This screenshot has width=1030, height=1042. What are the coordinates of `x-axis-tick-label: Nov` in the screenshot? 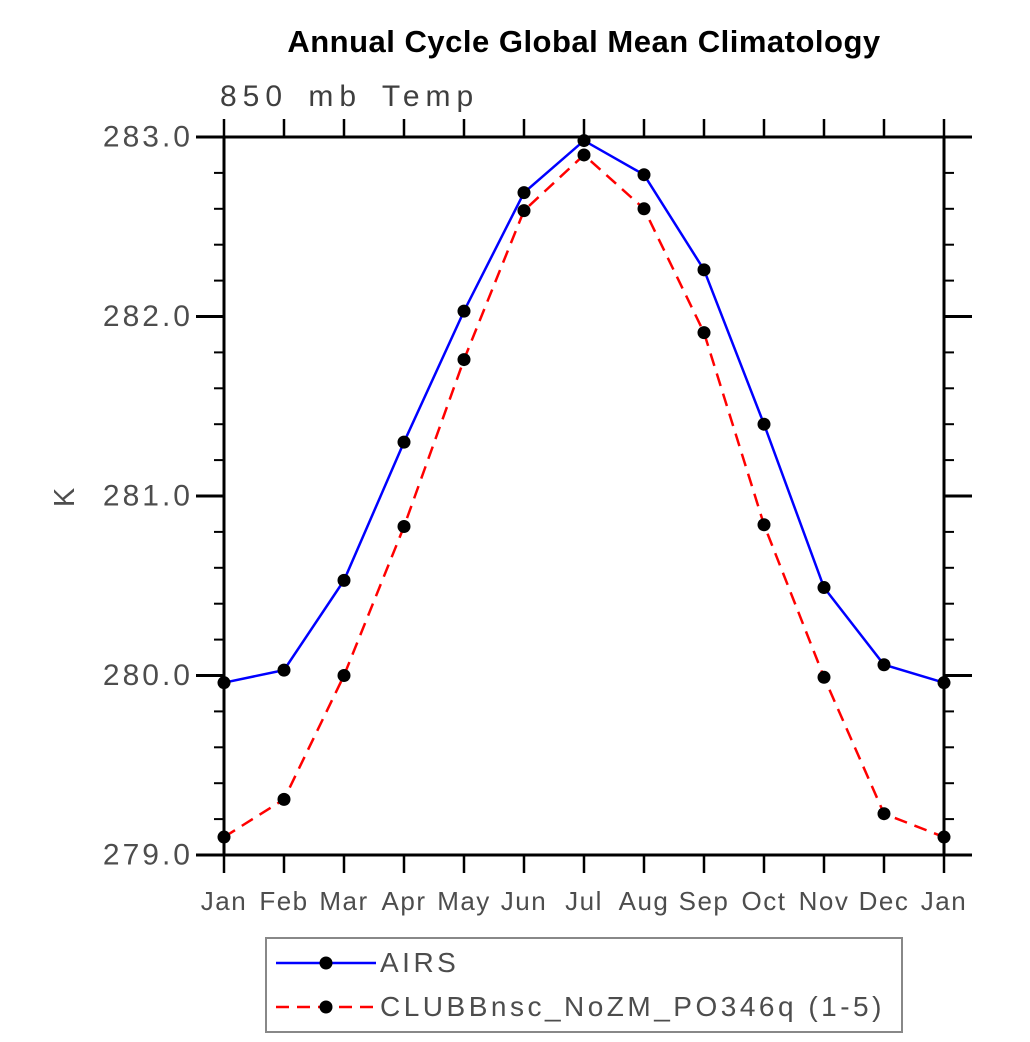 It's located at (824, 901).